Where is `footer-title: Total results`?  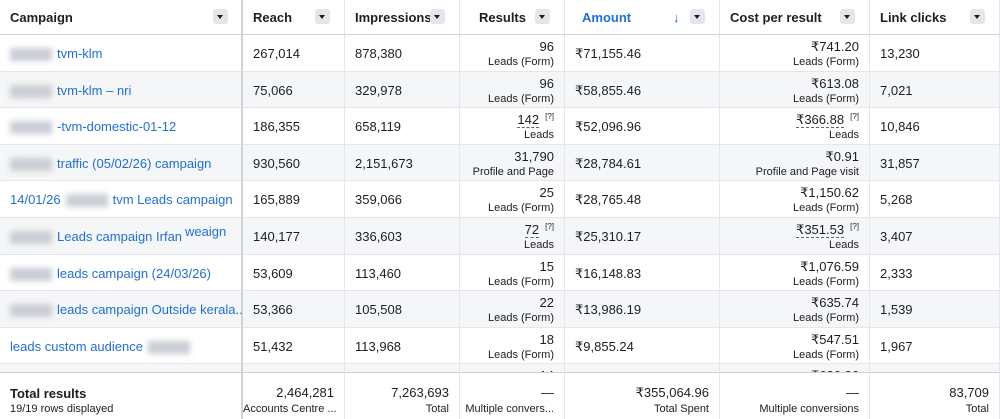 footer-title: Total results is located at coordinates (48, 393).